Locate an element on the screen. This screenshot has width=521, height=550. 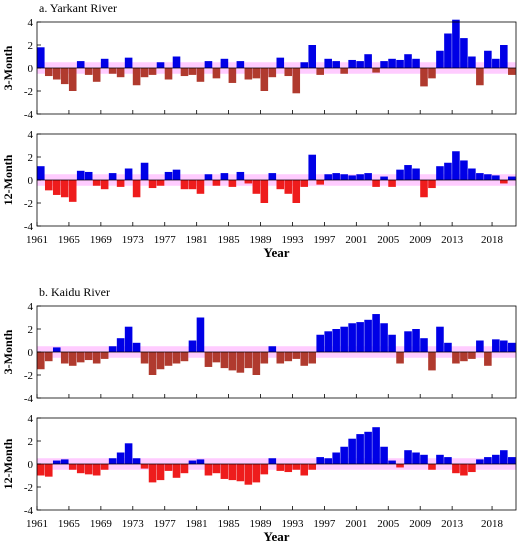
x-tick-label: 1985 is located at coordinates (229, 524).